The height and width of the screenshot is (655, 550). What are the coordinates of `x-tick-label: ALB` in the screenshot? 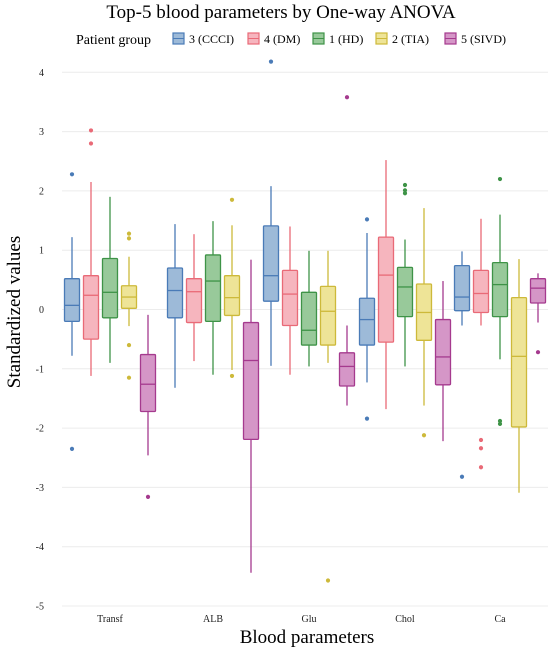 It's located at (213, 619).